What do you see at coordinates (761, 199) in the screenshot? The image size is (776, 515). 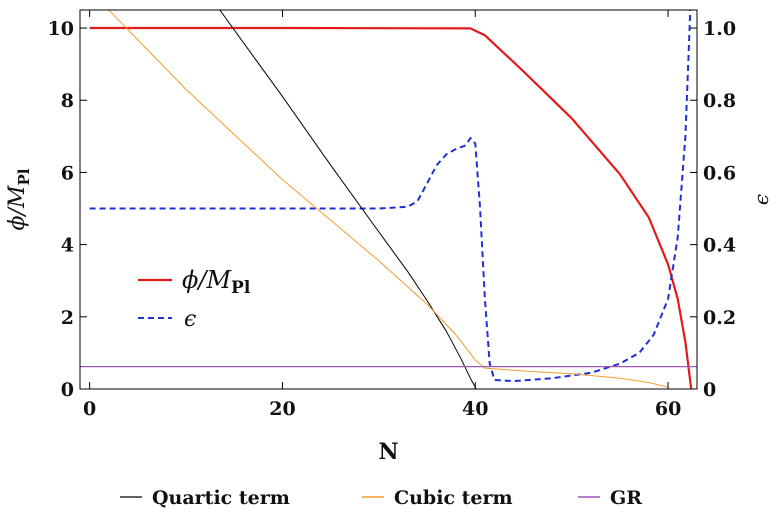 I see `y-axis-right-label: ϵ` at bounding box center [761, 199].